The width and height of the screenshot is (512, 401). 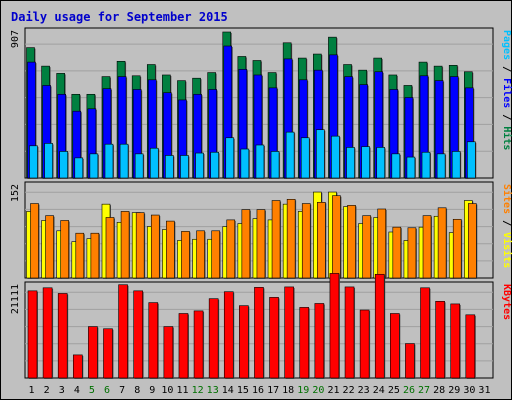 I want to click on right-labels-visits-sites: Sites / Visits, so click(x=506, y=226).